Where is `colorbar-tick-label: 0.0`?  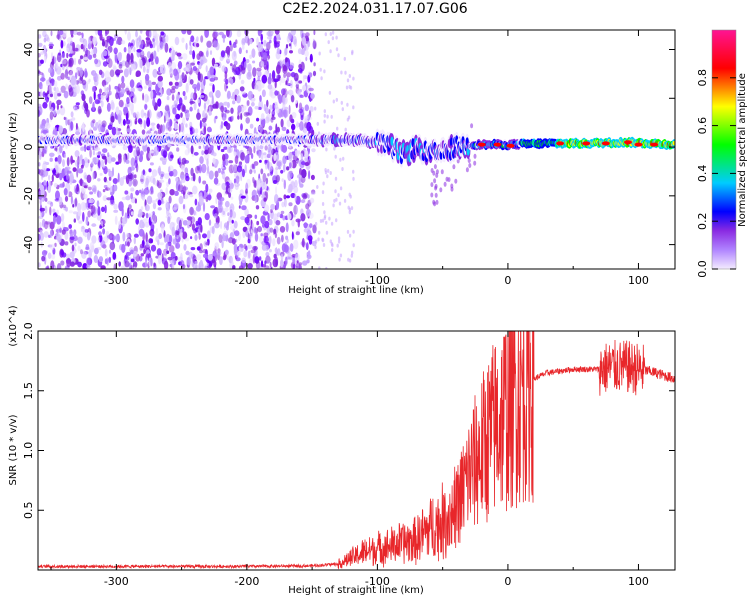
colorbar-tick-label: 0.0 is located at coordinates (702, 269).